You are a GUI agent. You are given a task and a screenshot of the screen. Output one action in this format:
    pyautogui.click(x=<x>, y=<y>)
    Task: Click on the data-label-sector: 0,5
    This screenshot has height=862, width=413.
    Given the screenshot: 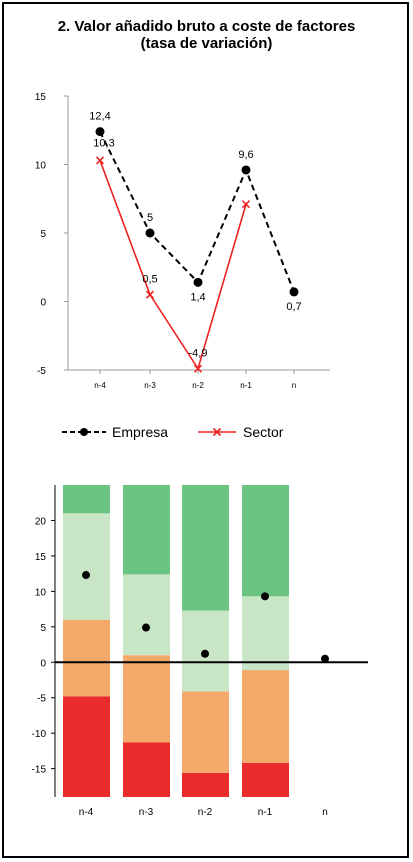 What is the action you would take?
    pyautogui.click(x=149, y=280)
    